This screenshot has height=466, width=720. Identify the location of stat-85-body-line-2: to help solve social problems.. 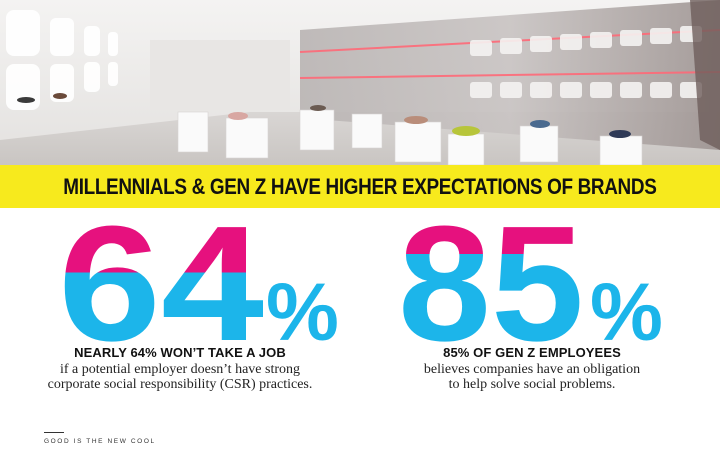
(532, 384).